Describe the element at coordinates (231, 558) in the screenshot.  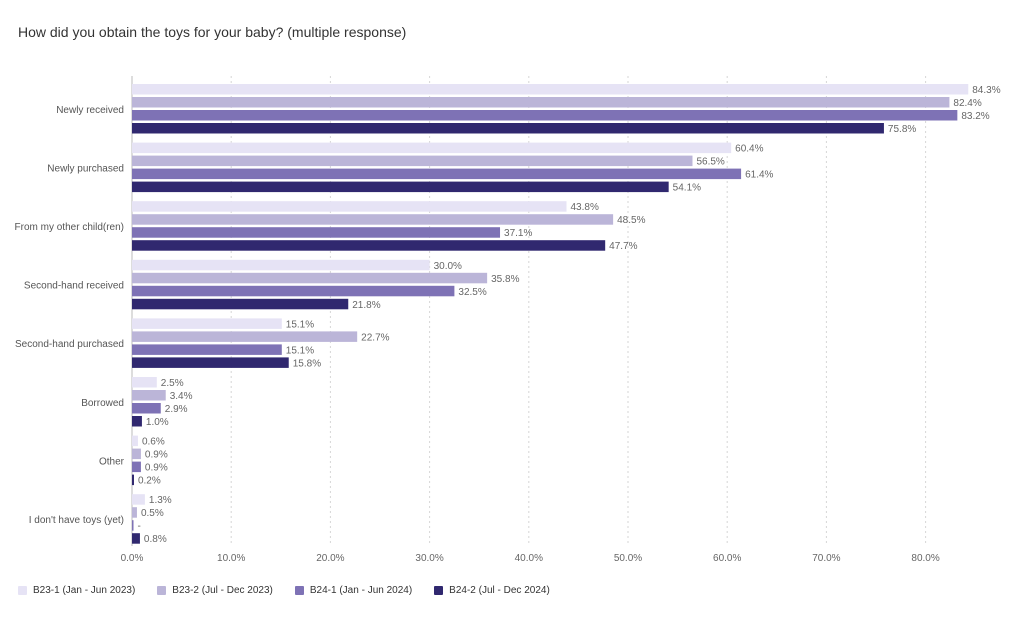
I see `x-tick-label: 10.0%` at that location.